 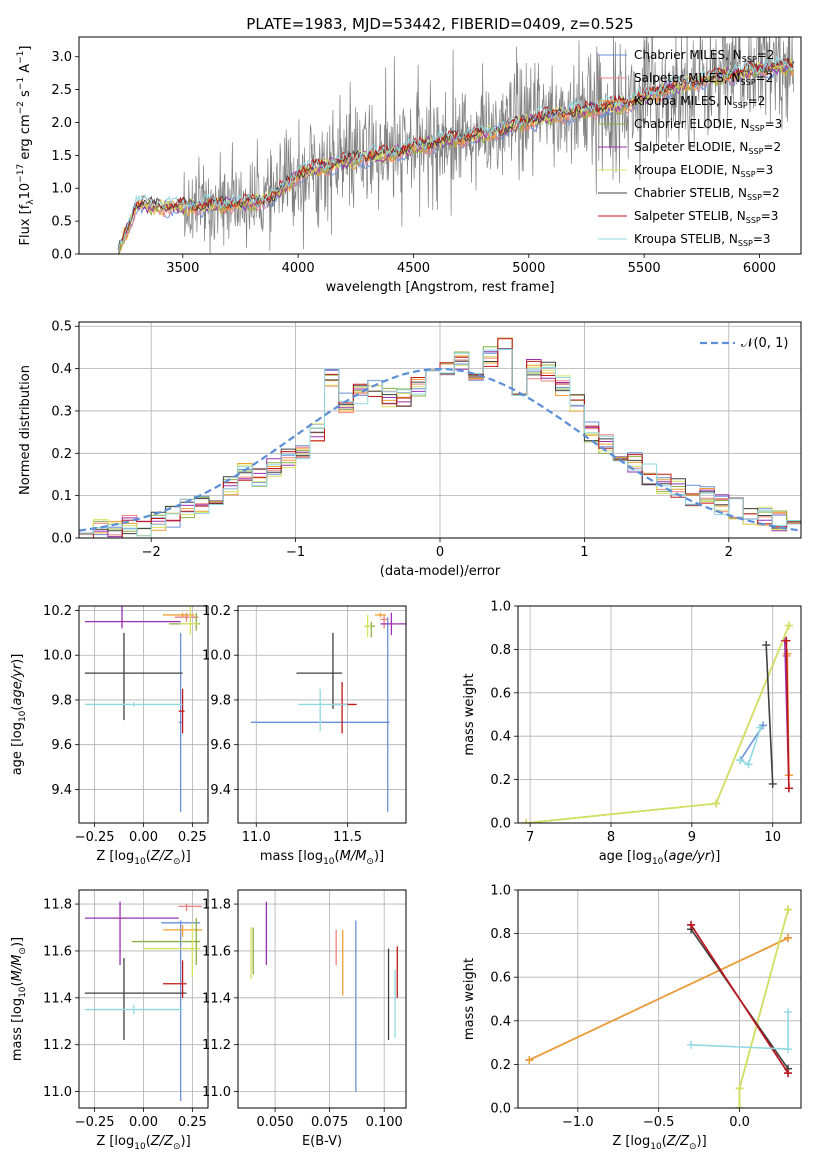 What do you see at coordinates (216, 611) in the screenshot?
I see `age-vs-mass-ytick-label: 10.2` at bounding box center [216, 611].